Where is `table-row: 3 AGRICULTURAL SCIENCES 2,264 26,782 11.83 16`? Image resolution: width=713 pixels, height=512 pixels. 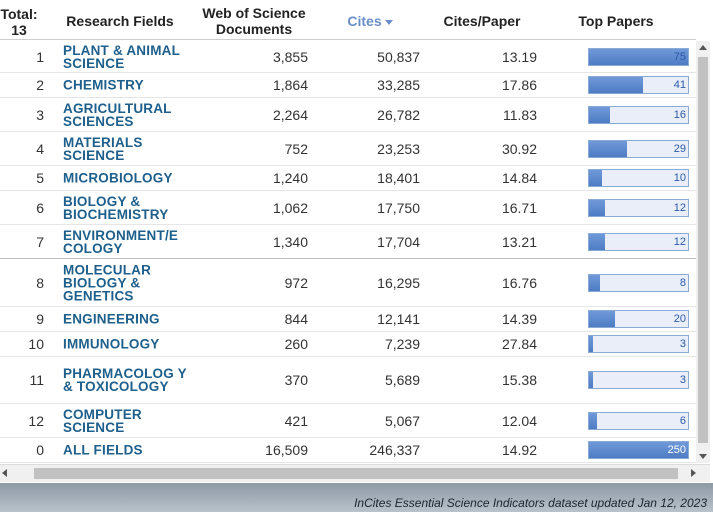 table-row: 3 AGRICULTURAL SCIENCES 2,264 26,782 11.83 16 is located at coordinates (348, 115).